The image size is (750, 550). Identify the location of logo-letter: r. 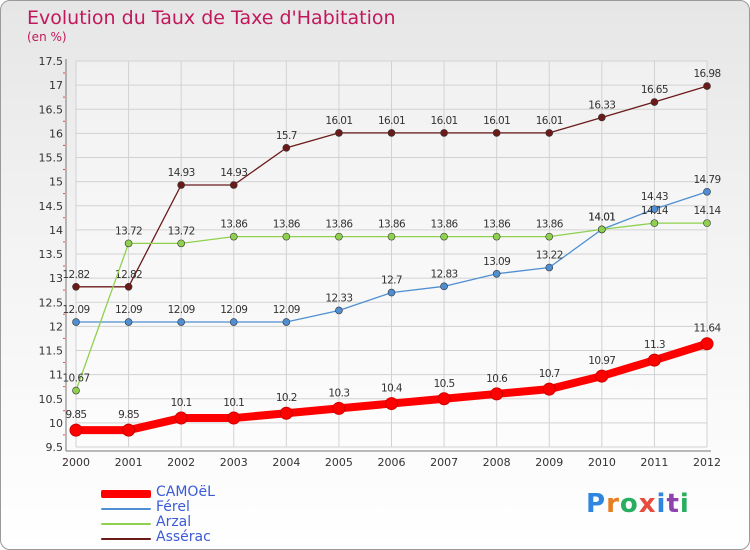
(613, 504).